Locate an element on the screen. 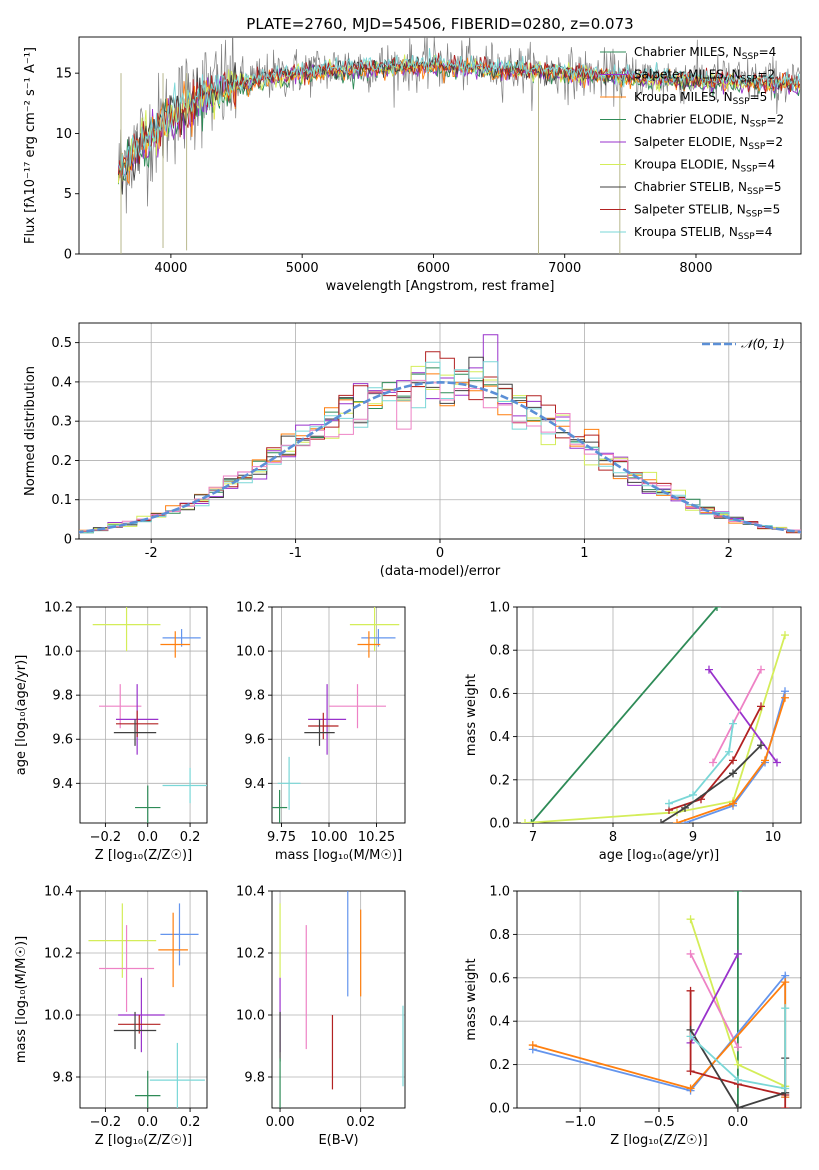 The image size is (819, 1170). y-tick-label: 0.6 is located at coordinates (499, 694).